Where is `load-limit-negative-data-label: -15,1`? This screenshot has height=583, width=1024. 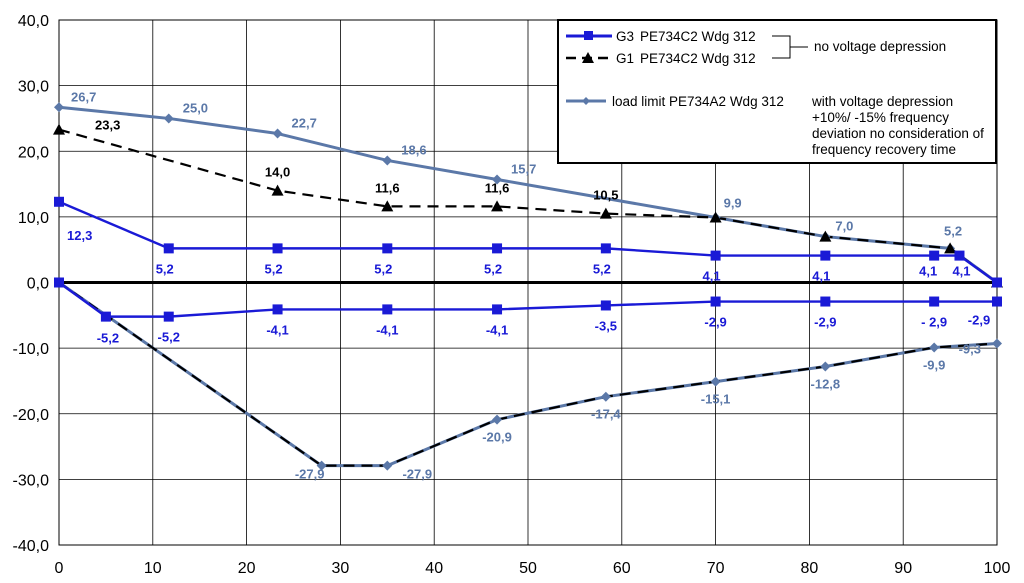 load-limit-negative-data-label: -15,1 is located at coordinates (716, 399).